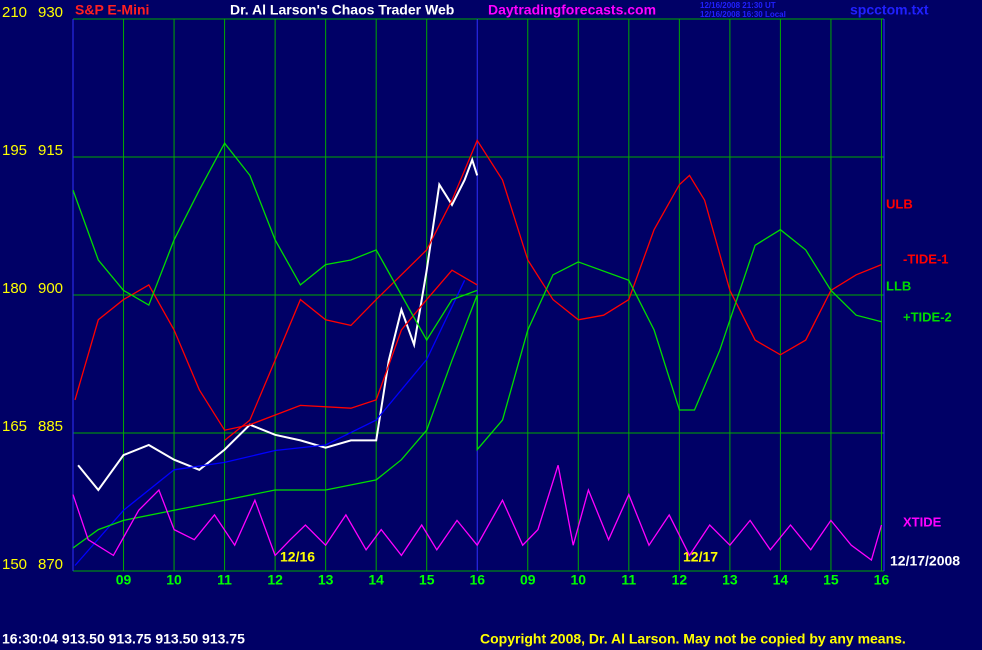 This screenshot has height=650, width=982. I want to click on y-tick-label: 930, so click(50, 12).